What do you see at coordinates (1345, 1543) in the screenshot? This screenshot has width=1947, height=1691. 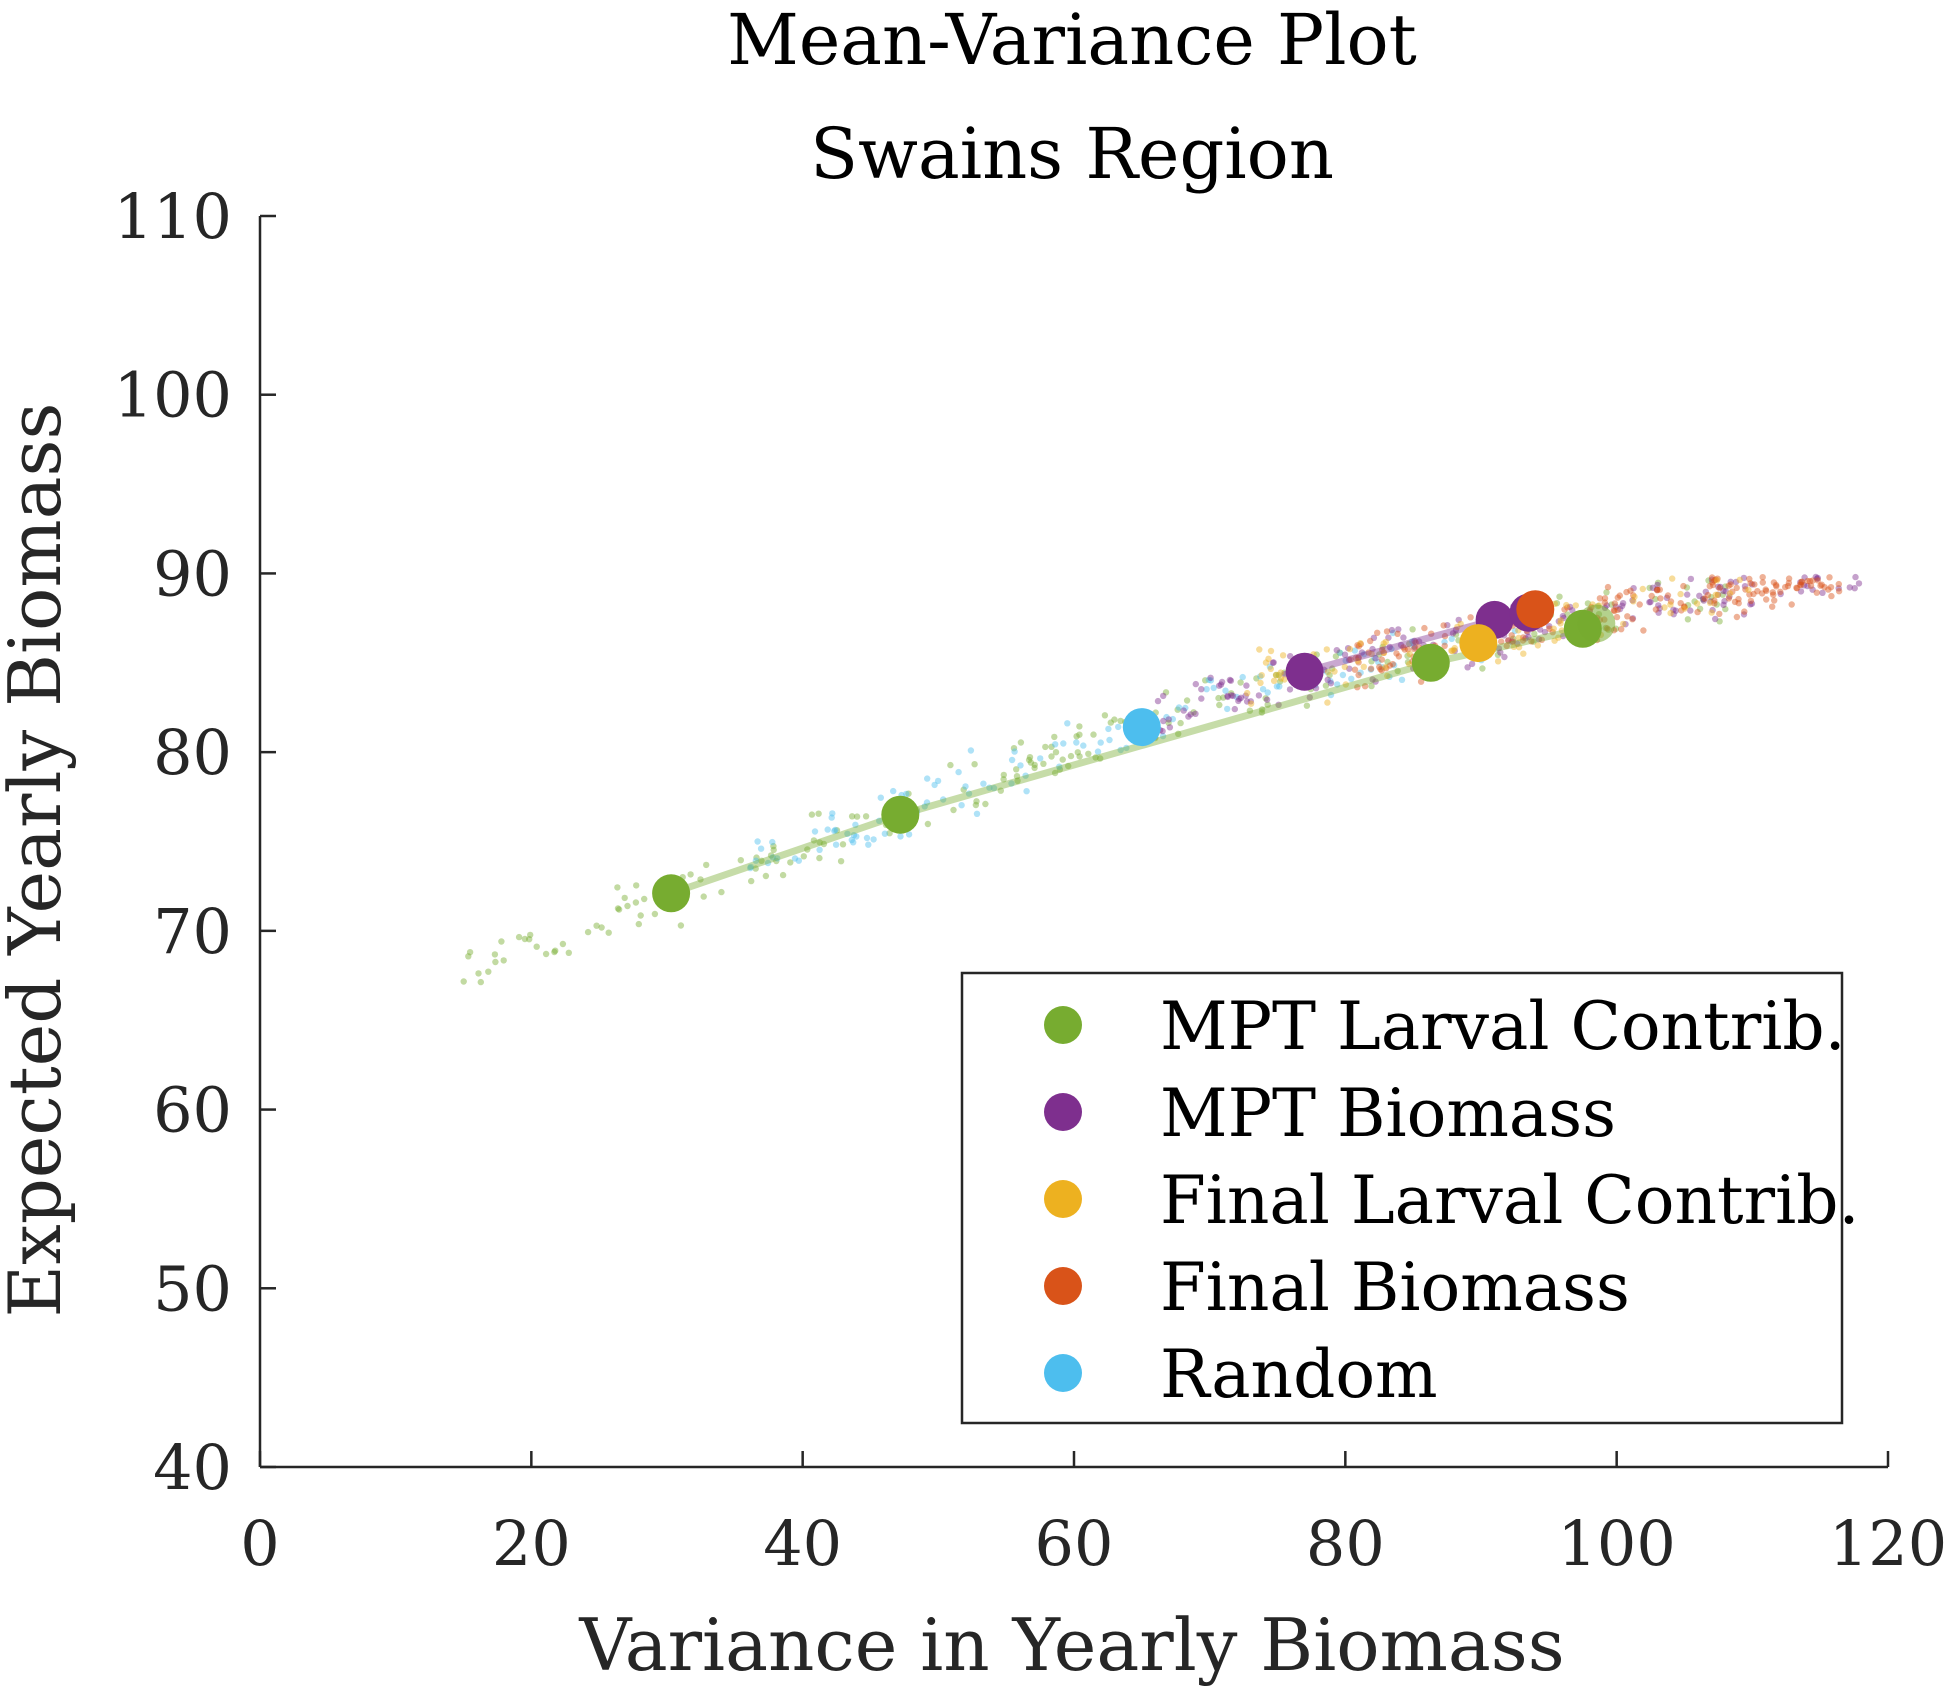 I see `x-tick-label: 80` at bounding box center [1345, 1543].